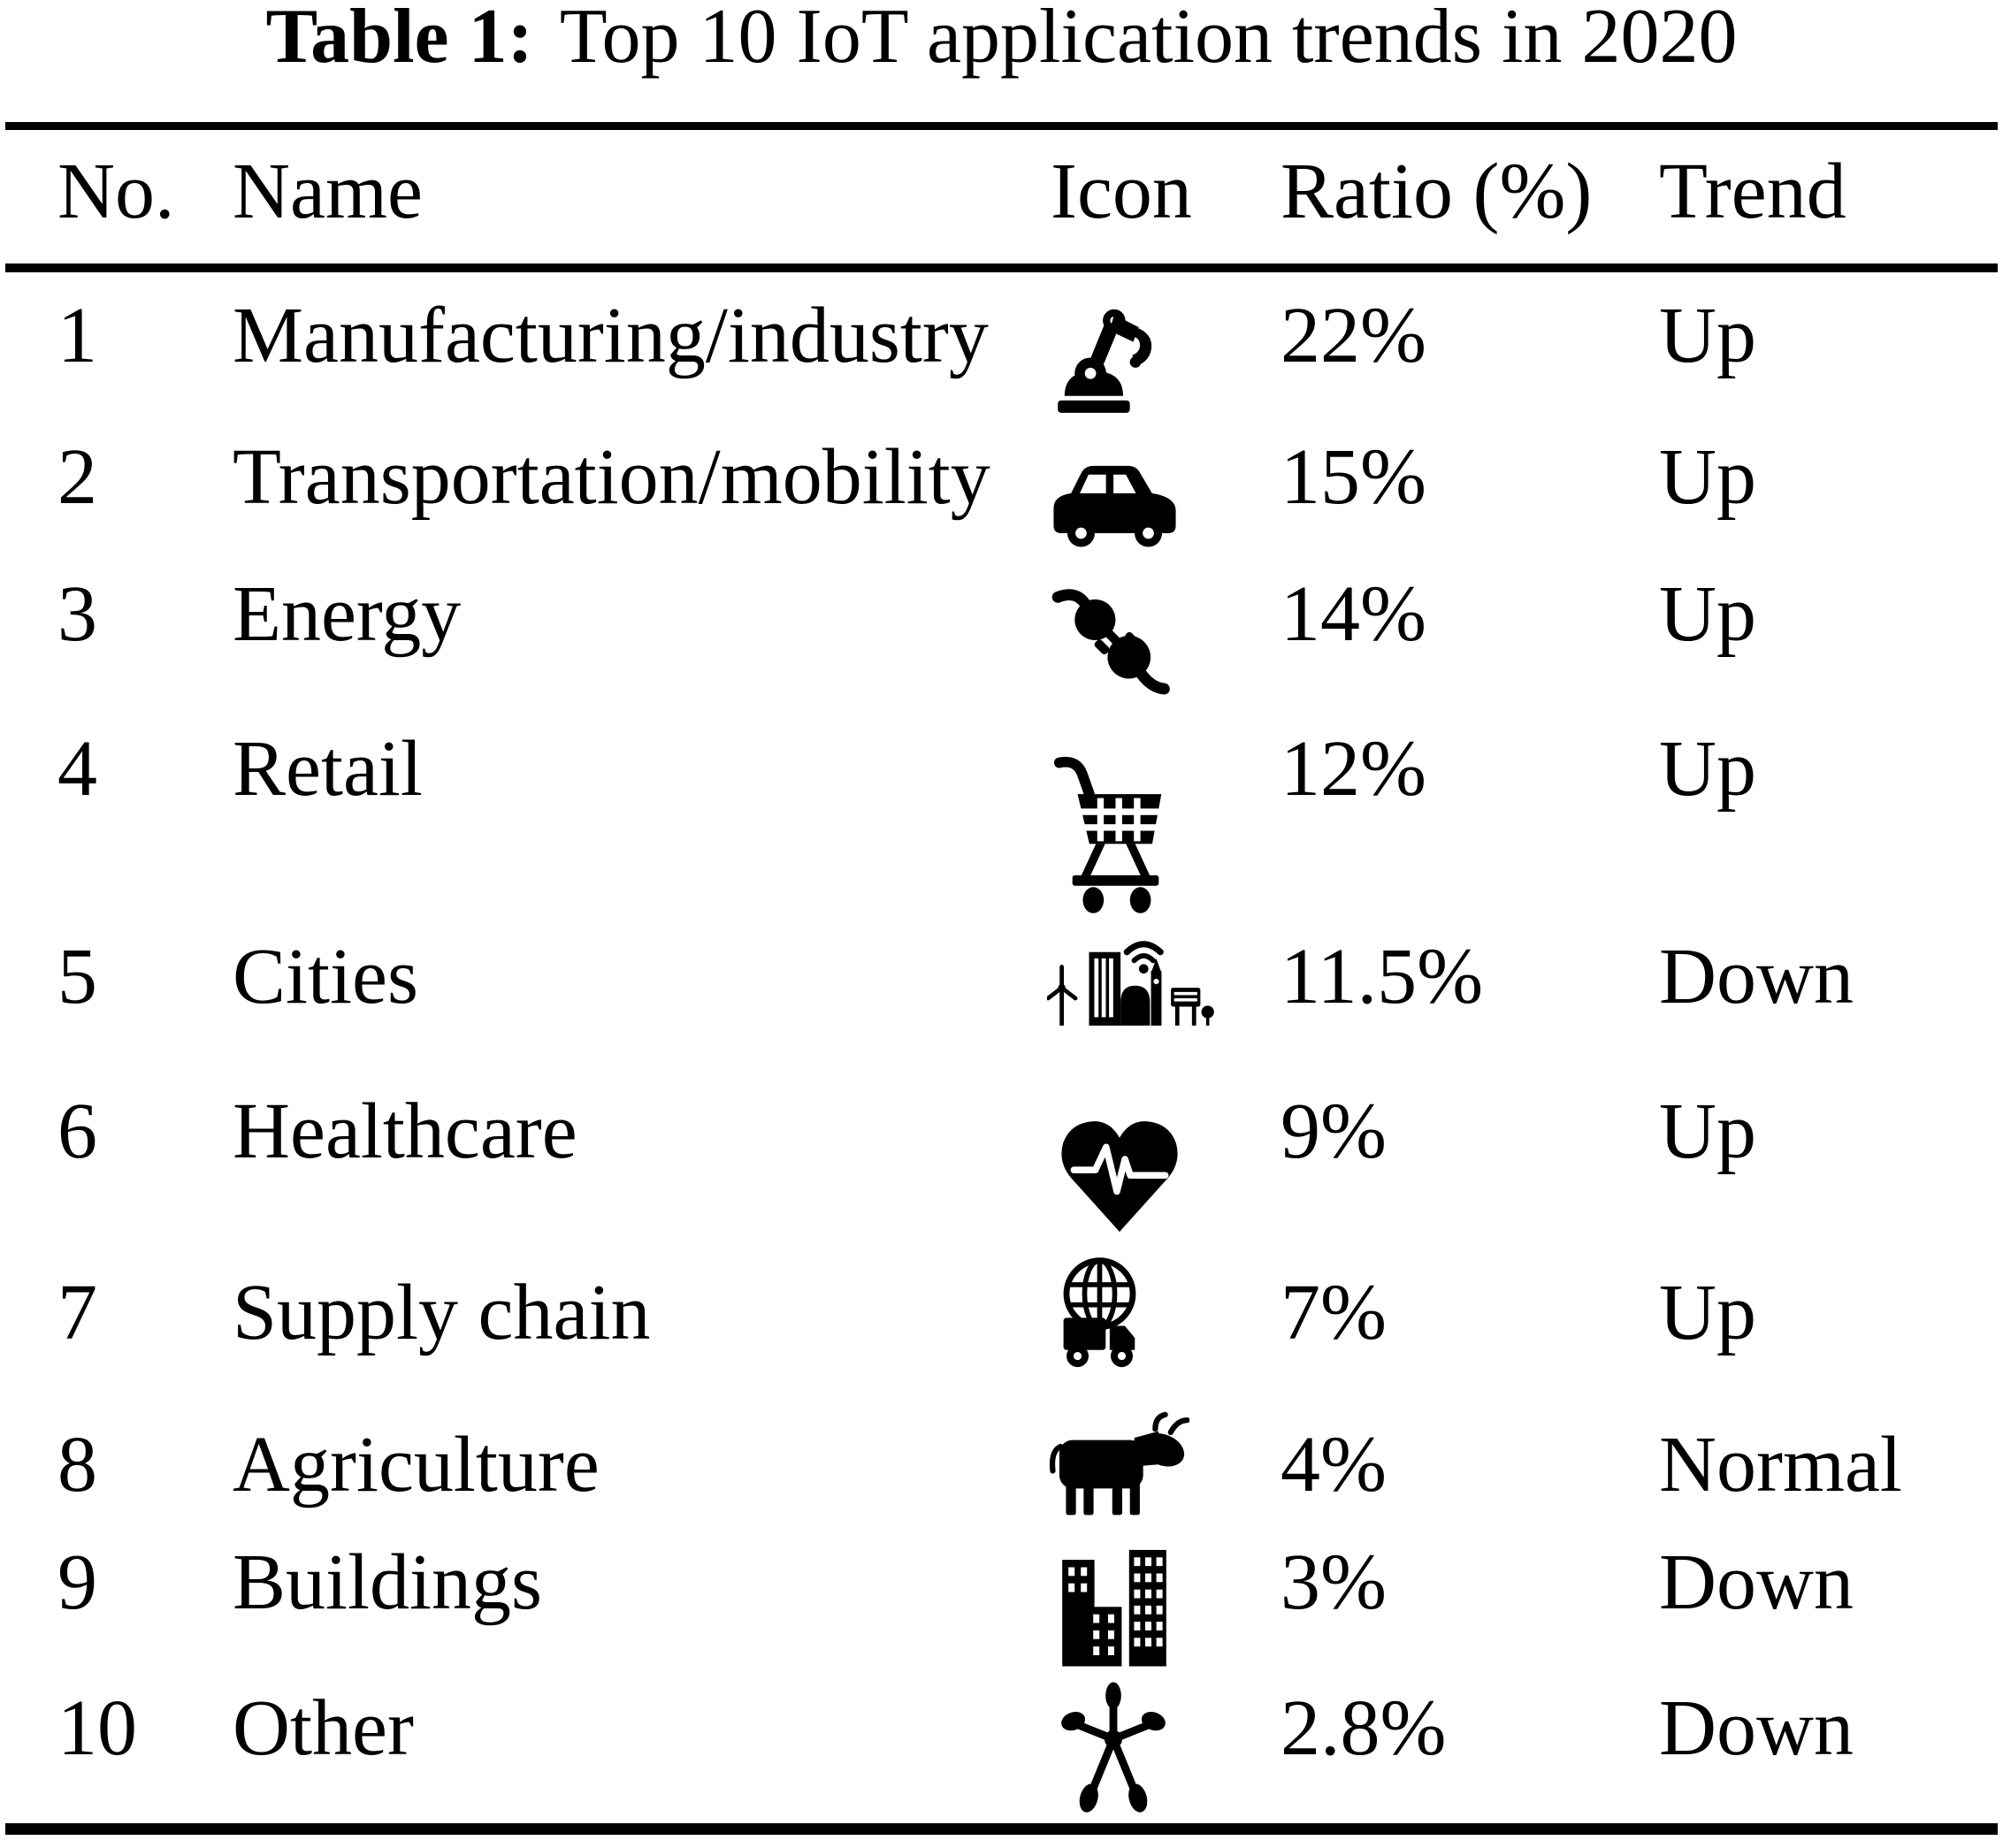 The width and height of the screenshot is (2003, 1848). I want to click on car-icon, so click(1114, 506).